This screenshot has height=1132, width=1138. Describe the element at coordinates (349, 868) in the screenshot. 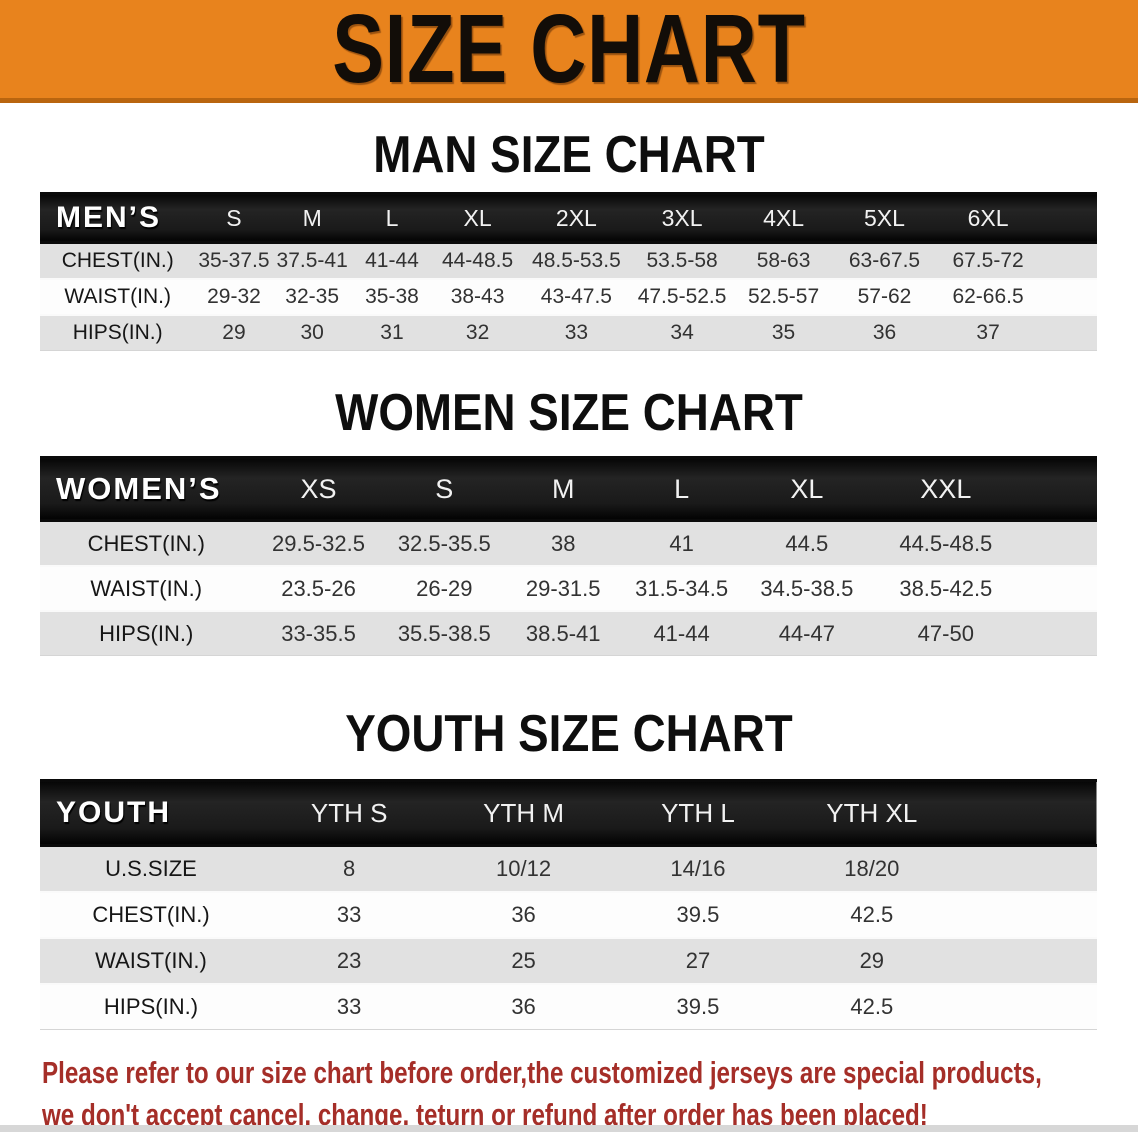

I see `size-value-cell: 8` at that location.